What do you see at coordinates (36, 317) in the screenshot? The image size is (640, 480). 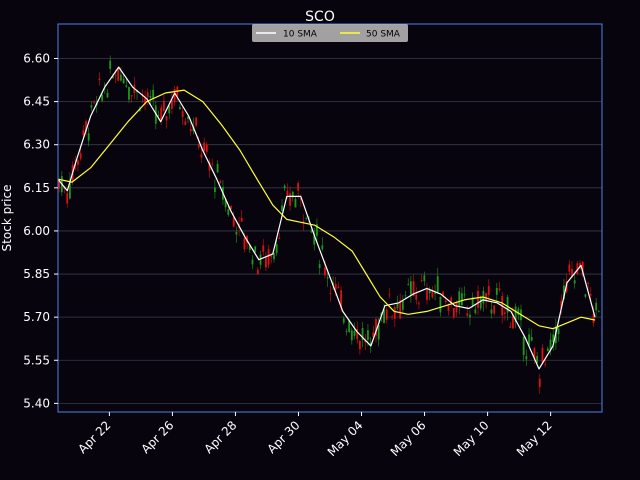 I see `y-tick-label: 5.70` at bounding box center [36, 317].